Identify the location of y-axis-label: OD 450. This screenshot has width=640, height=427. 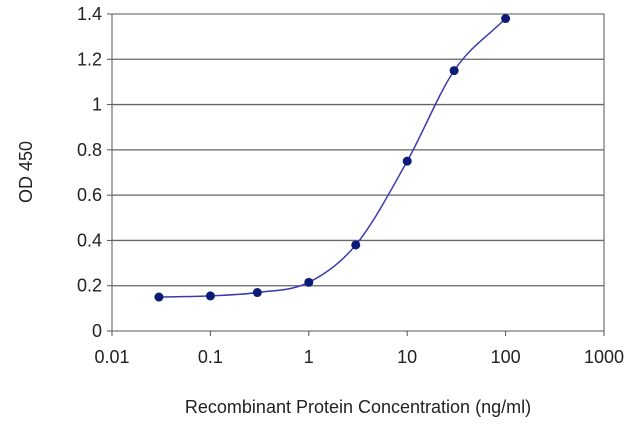
(26, 172).